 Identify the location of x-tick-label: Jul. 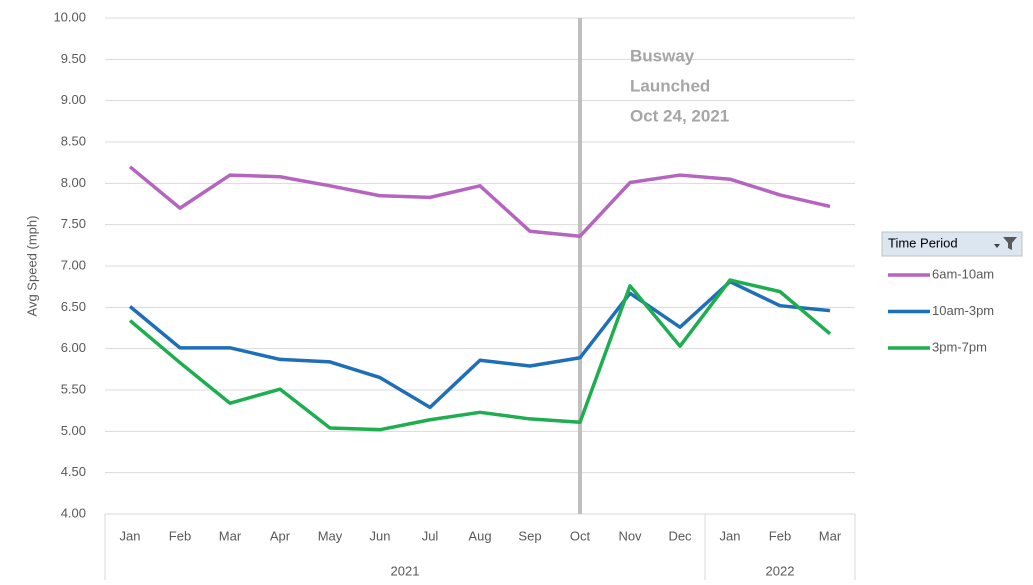
(430, 535).